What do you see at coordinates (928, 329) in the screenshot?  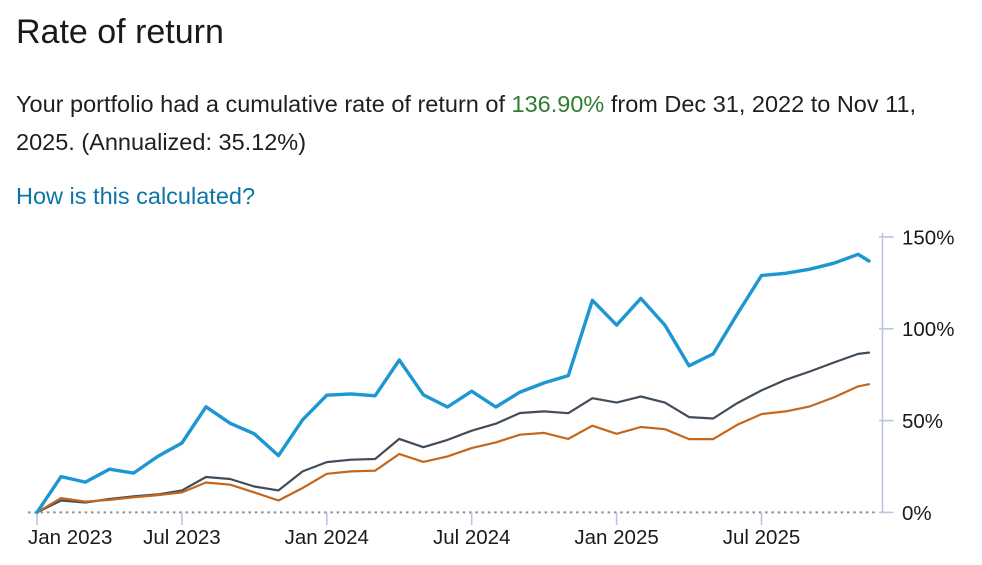 I see `y-axis-tick-label: 100%` at bounding box center [928, 329].